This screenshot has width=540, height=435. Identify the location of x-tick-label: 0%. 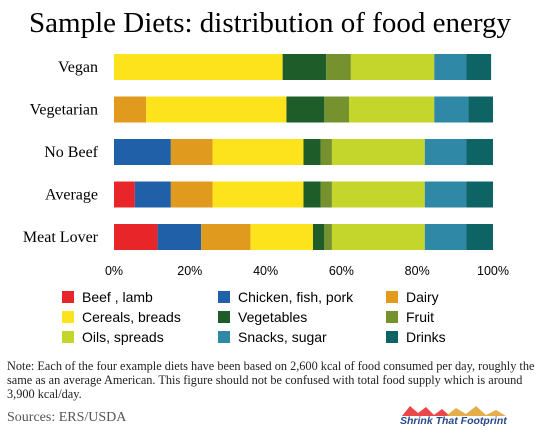
(114, 271).